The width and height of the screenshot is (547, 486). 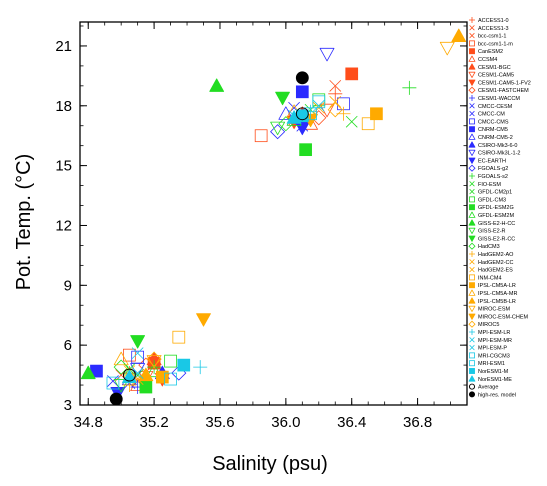 What do you see at coordinates (492, 200) in the screenshot?
I see `legend-label: GFDL-CM3` at bounding box center [492, 200].